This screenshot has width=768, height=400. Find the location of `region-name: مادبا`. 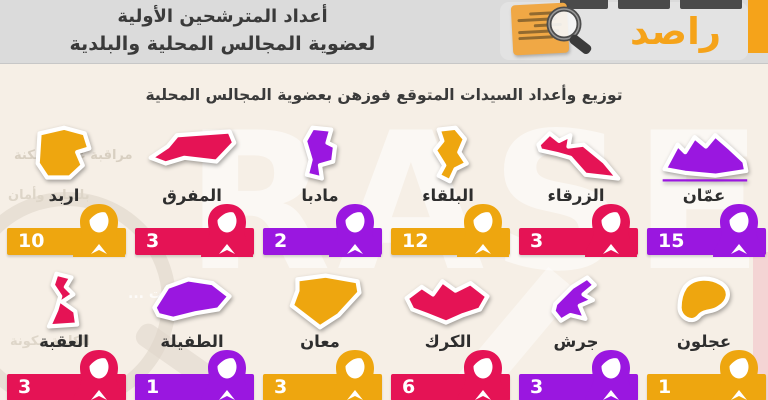

region-name: مادبا is located at coordinates (320, 195).